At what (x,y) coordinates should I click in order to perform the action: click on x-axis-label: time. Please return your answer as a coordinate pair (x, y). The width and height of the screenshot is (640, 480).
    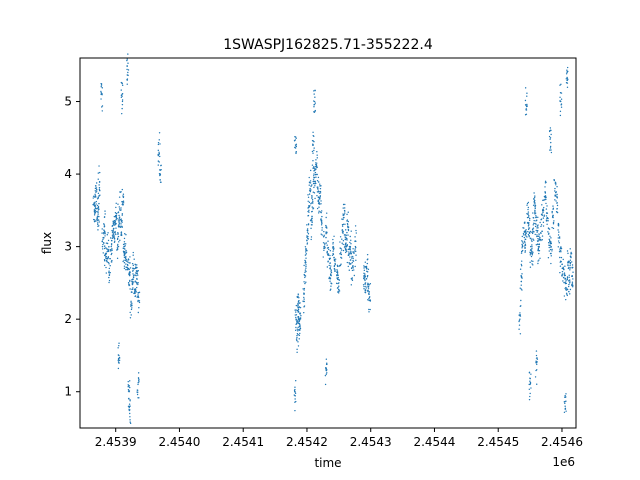
    Looking at the image, I should click on (327, 463).